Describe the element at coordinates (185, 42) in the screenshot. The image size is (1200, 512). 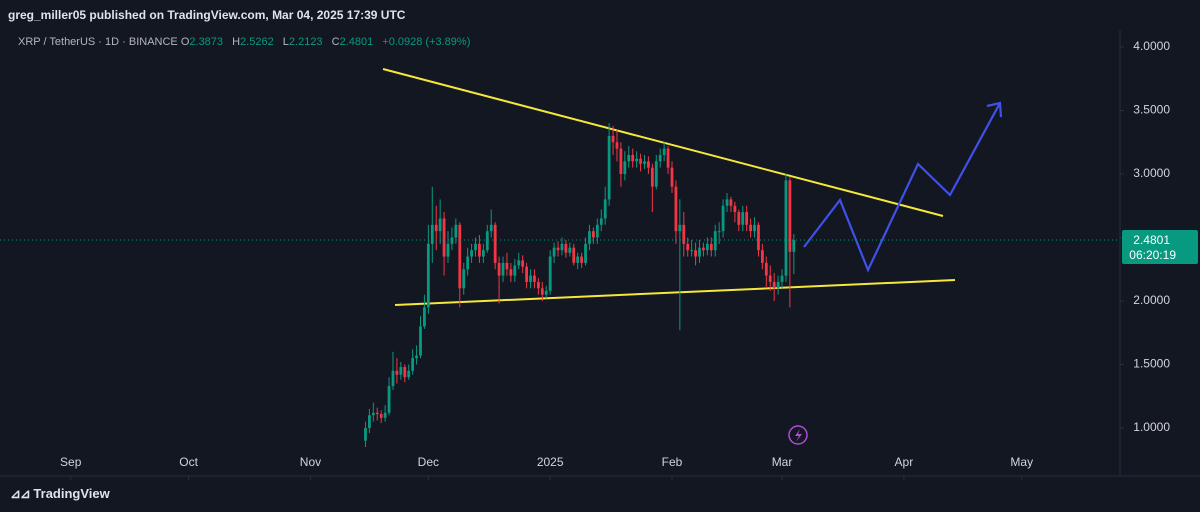
I see `ohlc-label: O` at that location.